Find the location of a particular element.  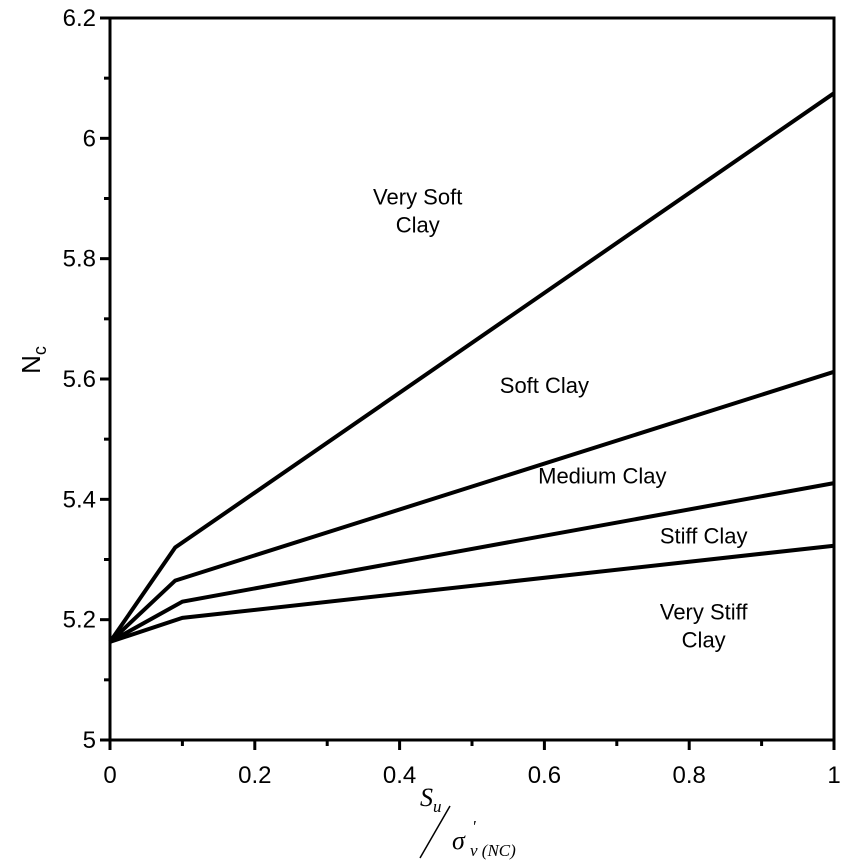

y-tick-label: 5.2 is located at coordinates (79, 620).